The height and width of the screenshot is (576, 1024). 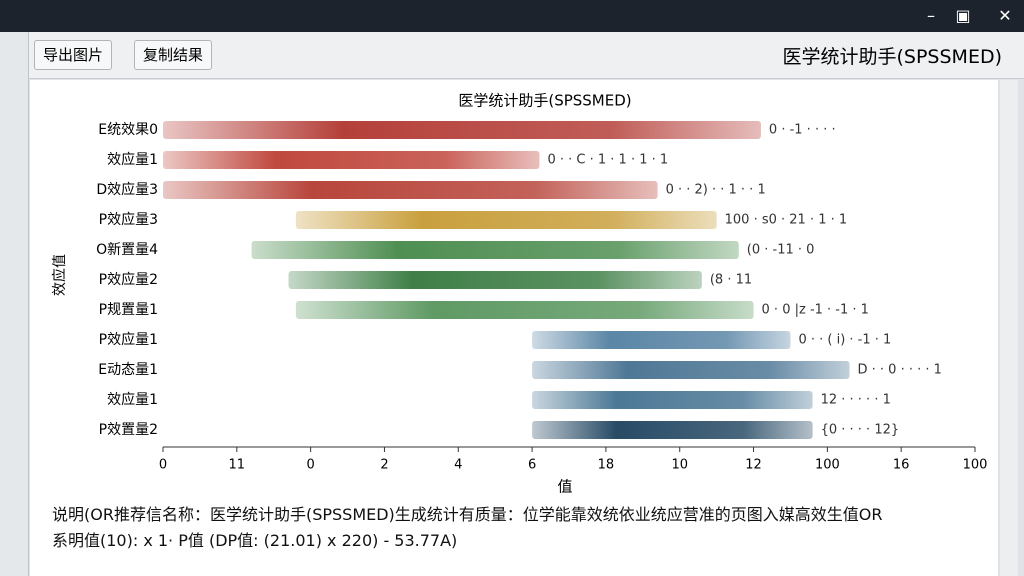 I want to click on export-button: 导出图片, so click(x=73, y=55).